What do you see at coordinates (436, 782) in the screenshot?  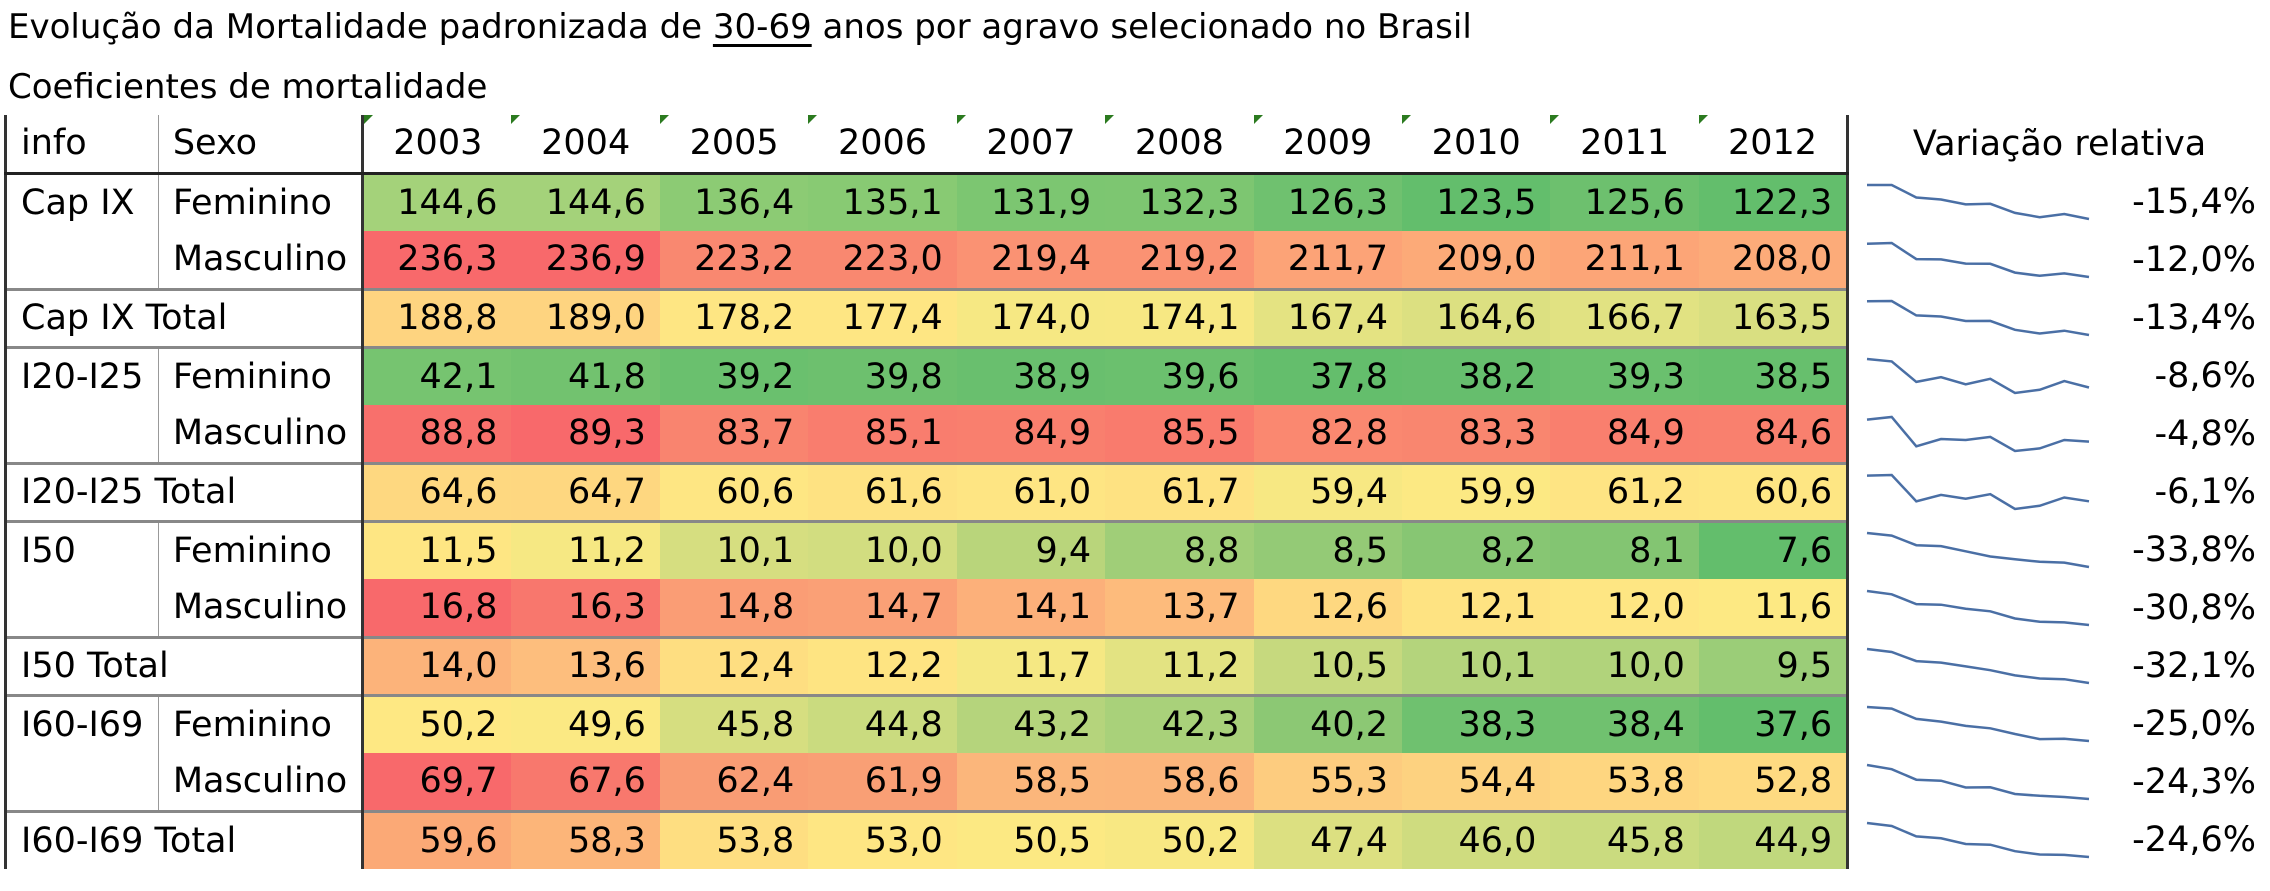 I see `value-cell: 69,7` at bounding box center [436, 782].